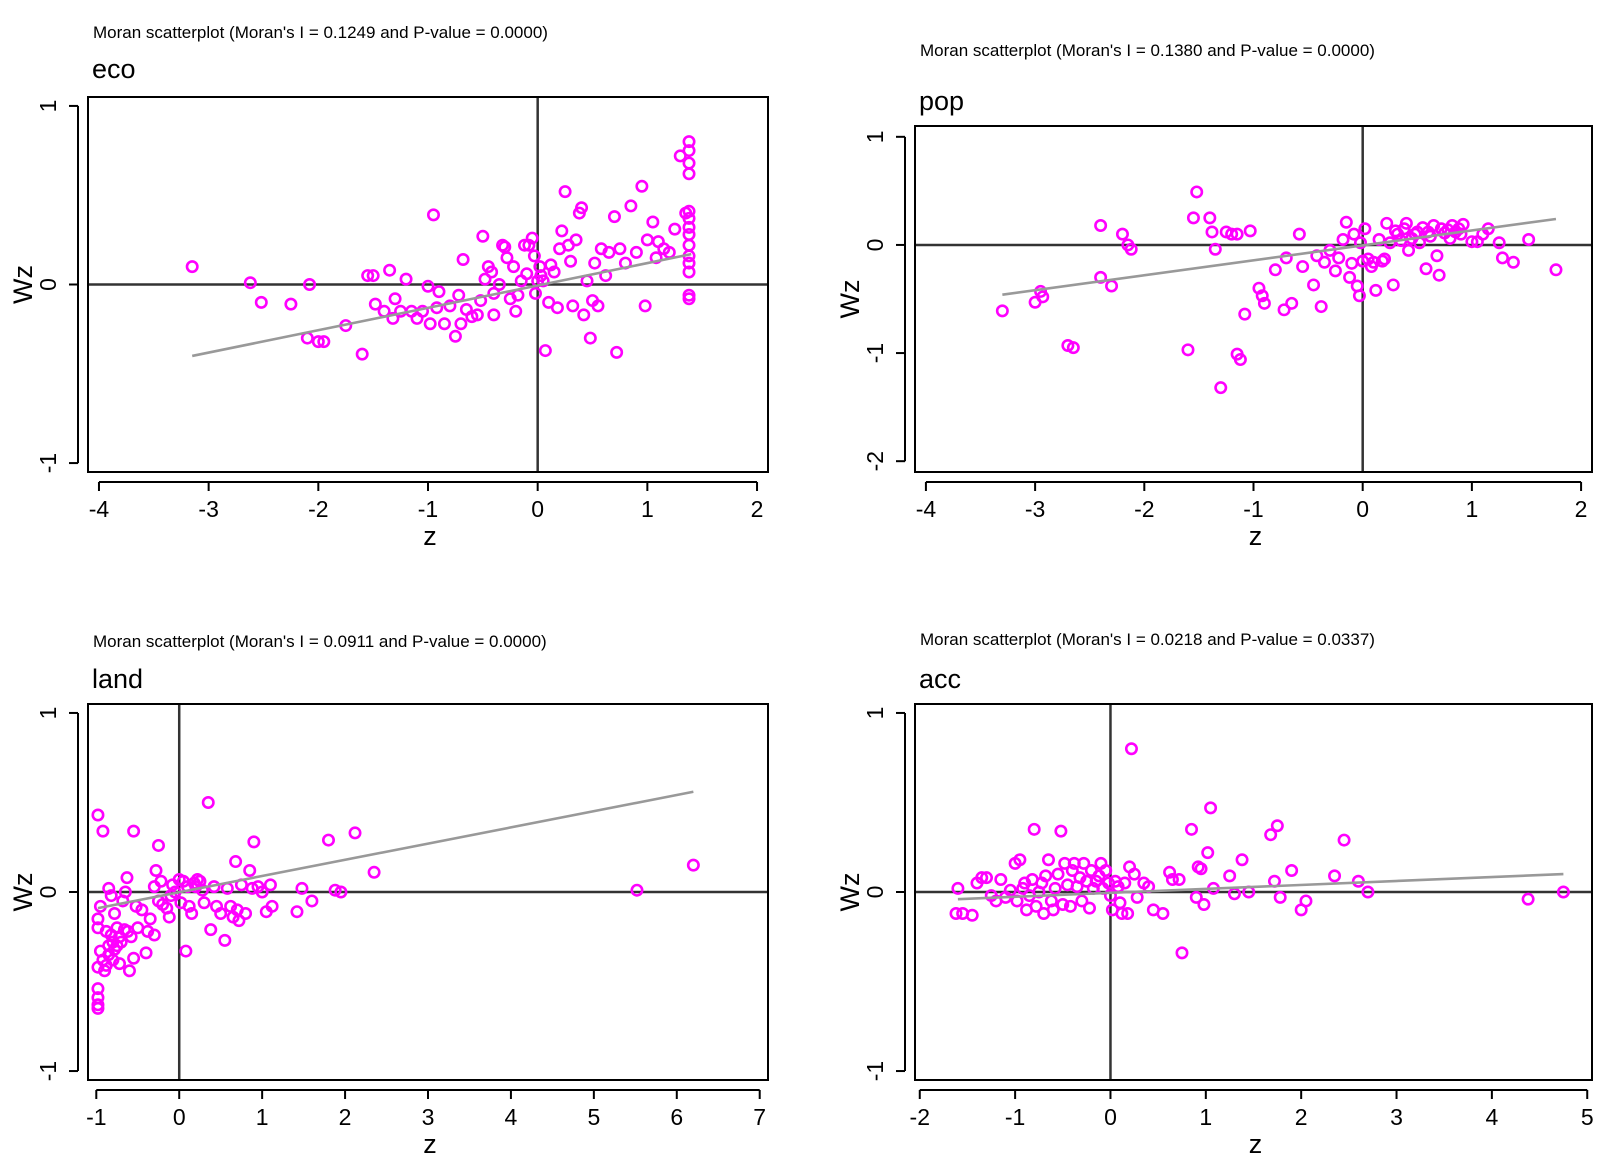 The image size is (1600, 1163). I want to click on y-tick-label: 1, so click(48, 713).